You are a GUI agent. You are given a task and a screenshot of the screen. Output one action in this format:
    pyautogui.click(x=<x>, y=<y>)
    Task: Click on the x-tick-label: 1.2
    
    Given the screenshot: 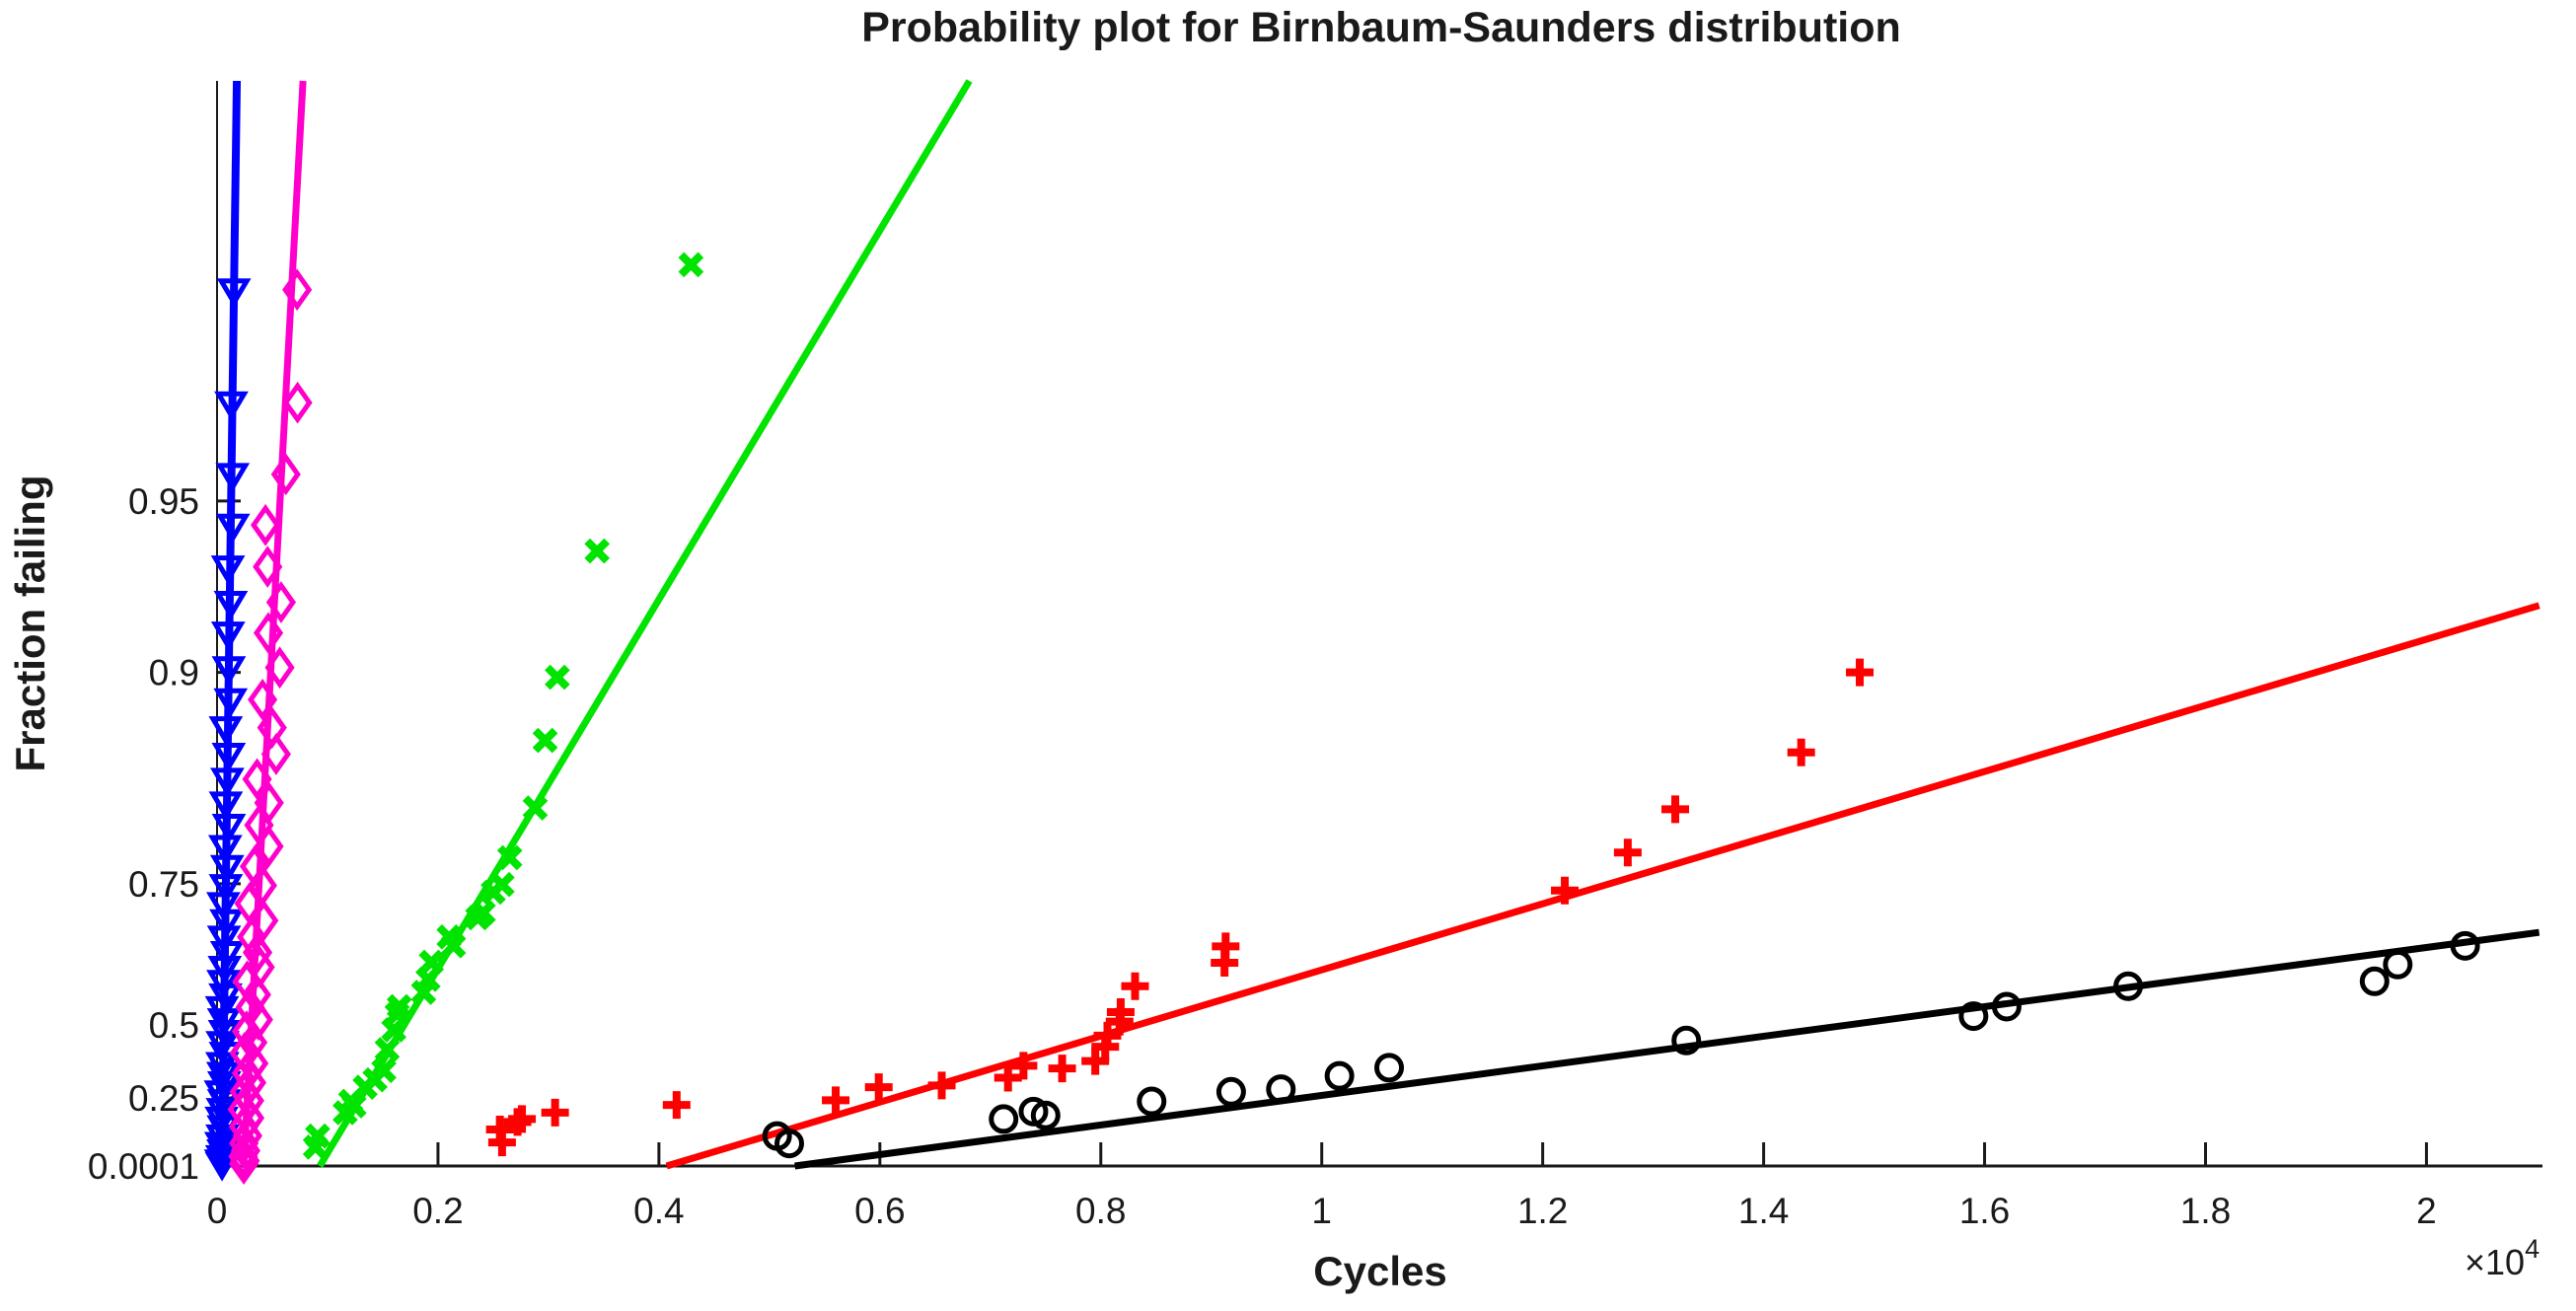 What is the action you would take?
    pyautogui.click(x=1542, y=1211)
    